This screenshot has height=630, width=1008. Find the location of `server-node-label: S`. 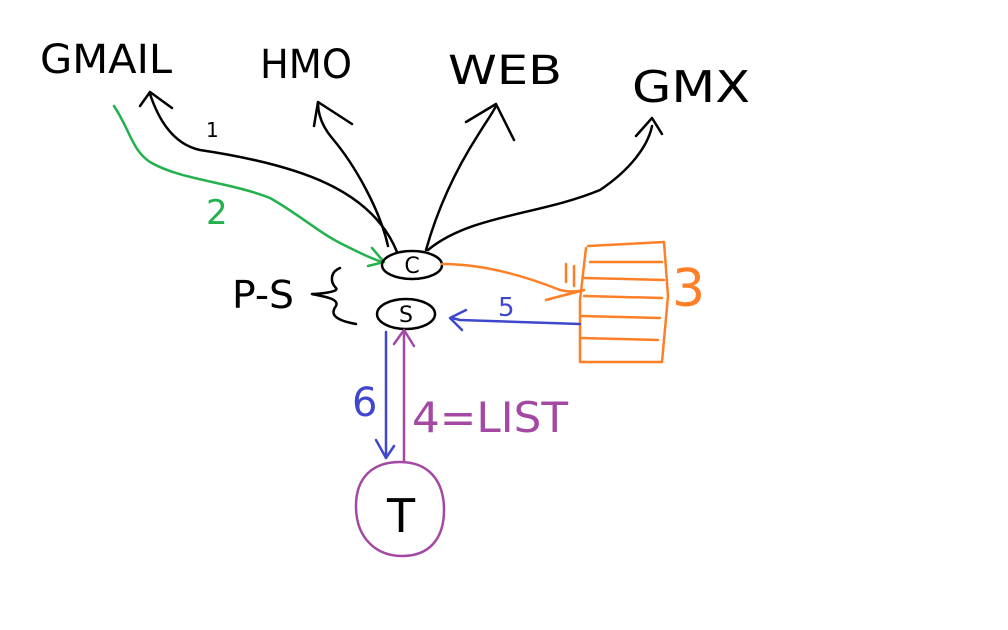

server-node-label: S is located at coordinates (406, 315).